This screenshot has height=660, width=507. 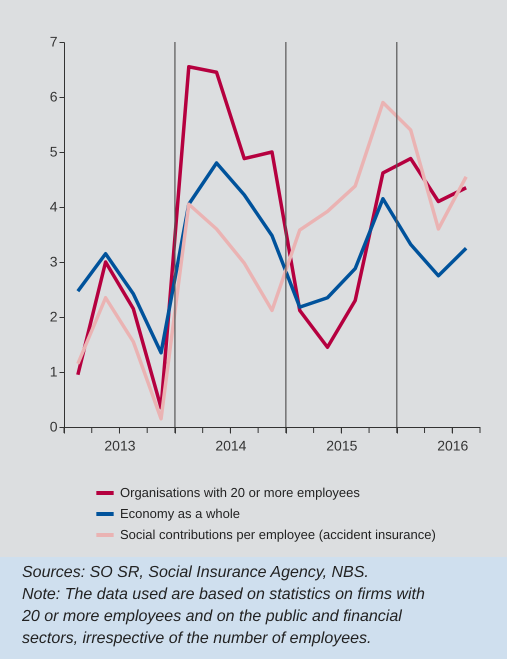 What do you see at coordinates (231, 446) in the screenshot?
I see `x-tick-label: 2014` at bounding box center [231, 446].